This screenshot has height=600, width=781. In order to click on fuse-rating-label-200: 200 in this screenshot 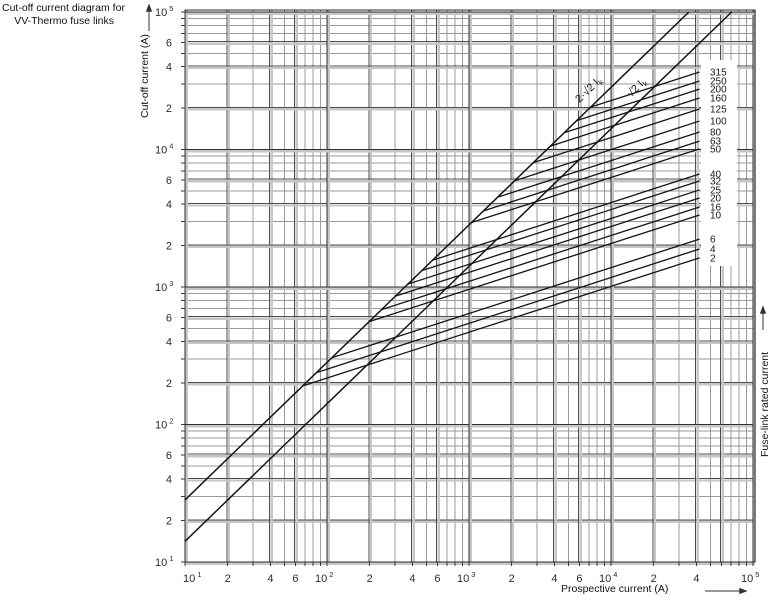, I will do `click(718, 90)`.